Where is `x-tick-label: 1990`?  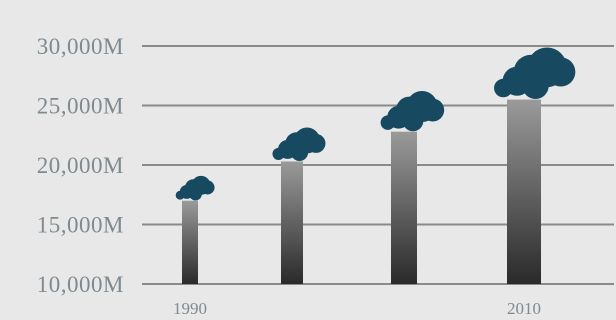 x-tick-label: 1990 is located at coordinates (190, 308).